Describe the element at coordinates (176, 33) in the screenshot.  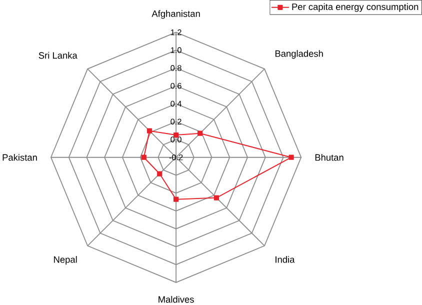
I see `y-tick-label: 1.2` at that location.